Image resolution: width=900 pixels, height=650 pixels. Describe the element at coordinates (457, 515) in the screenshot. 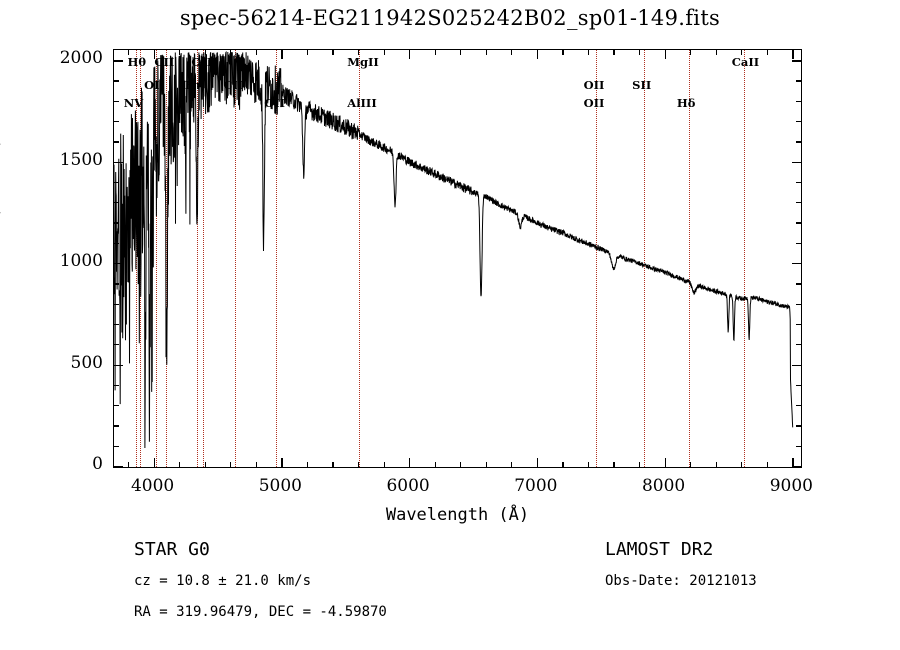

I see `x-axis-label: Wavelength (Å)` at that location.